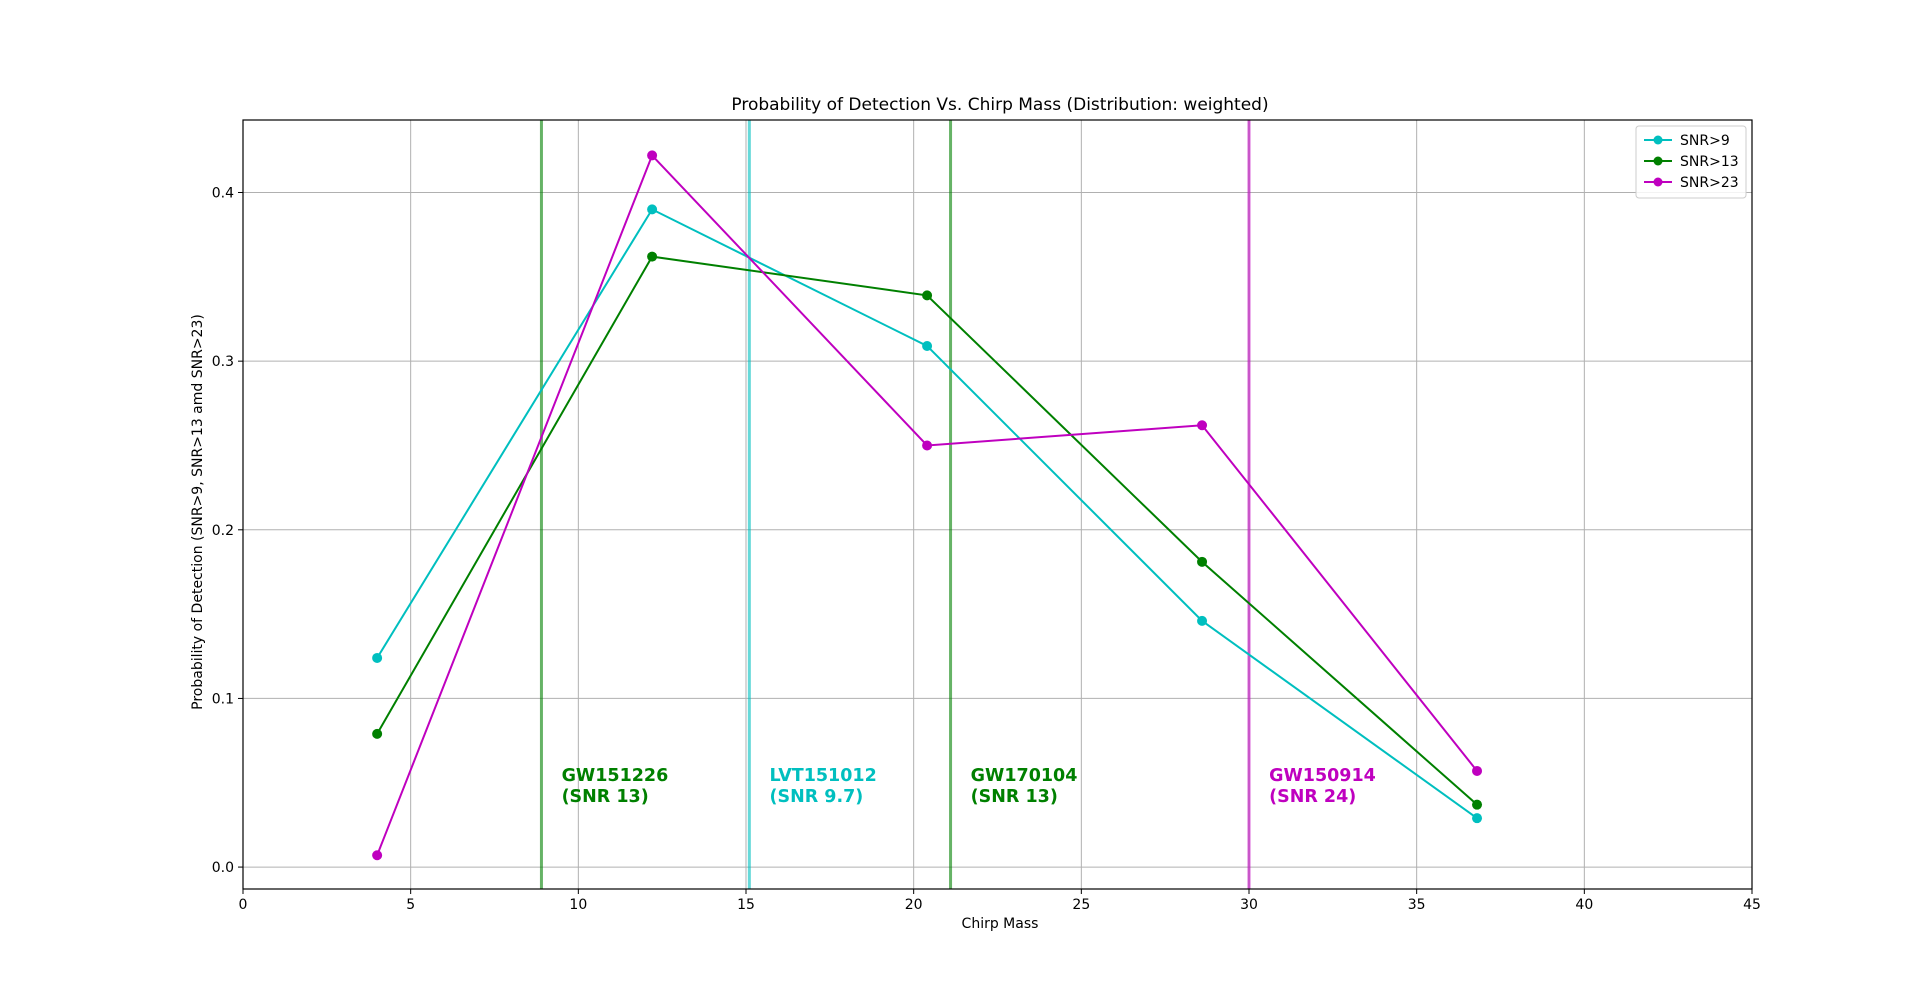 This screenshot has width=1920, height=985. Describe the element at coordinates (1024, 776) in the screenshot. I see `event-annotation-name: GW170104` at that location.